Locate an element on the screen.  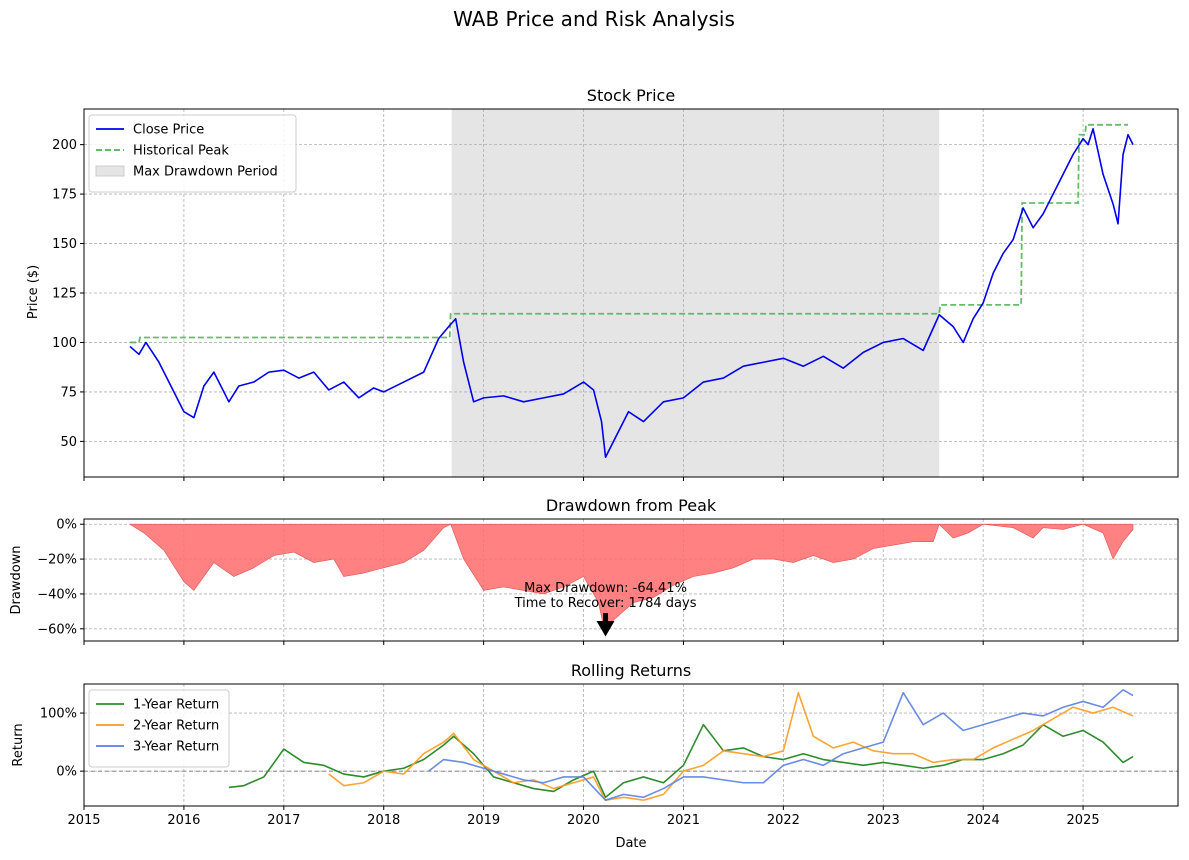
three-year-return-line is located at coordinates (781, 745).